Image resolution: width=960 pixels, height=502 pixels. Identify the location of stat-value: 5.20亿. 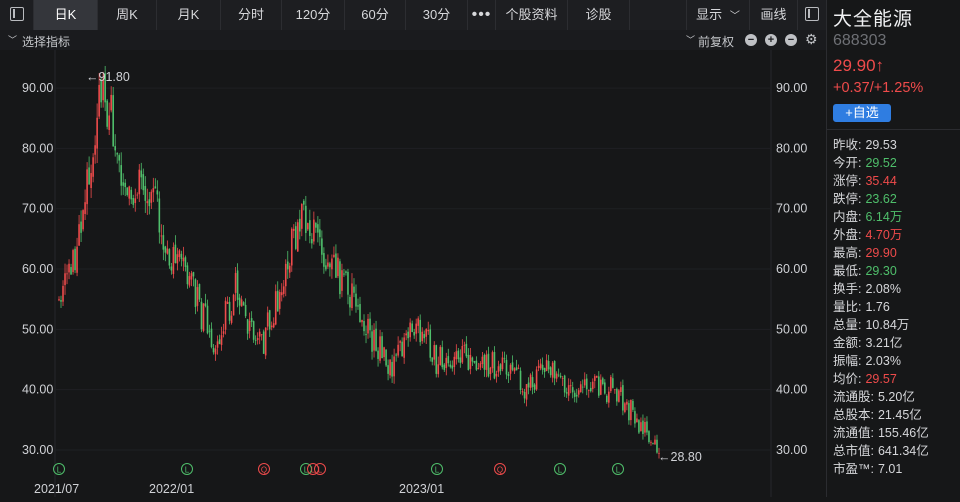
(896, 397).